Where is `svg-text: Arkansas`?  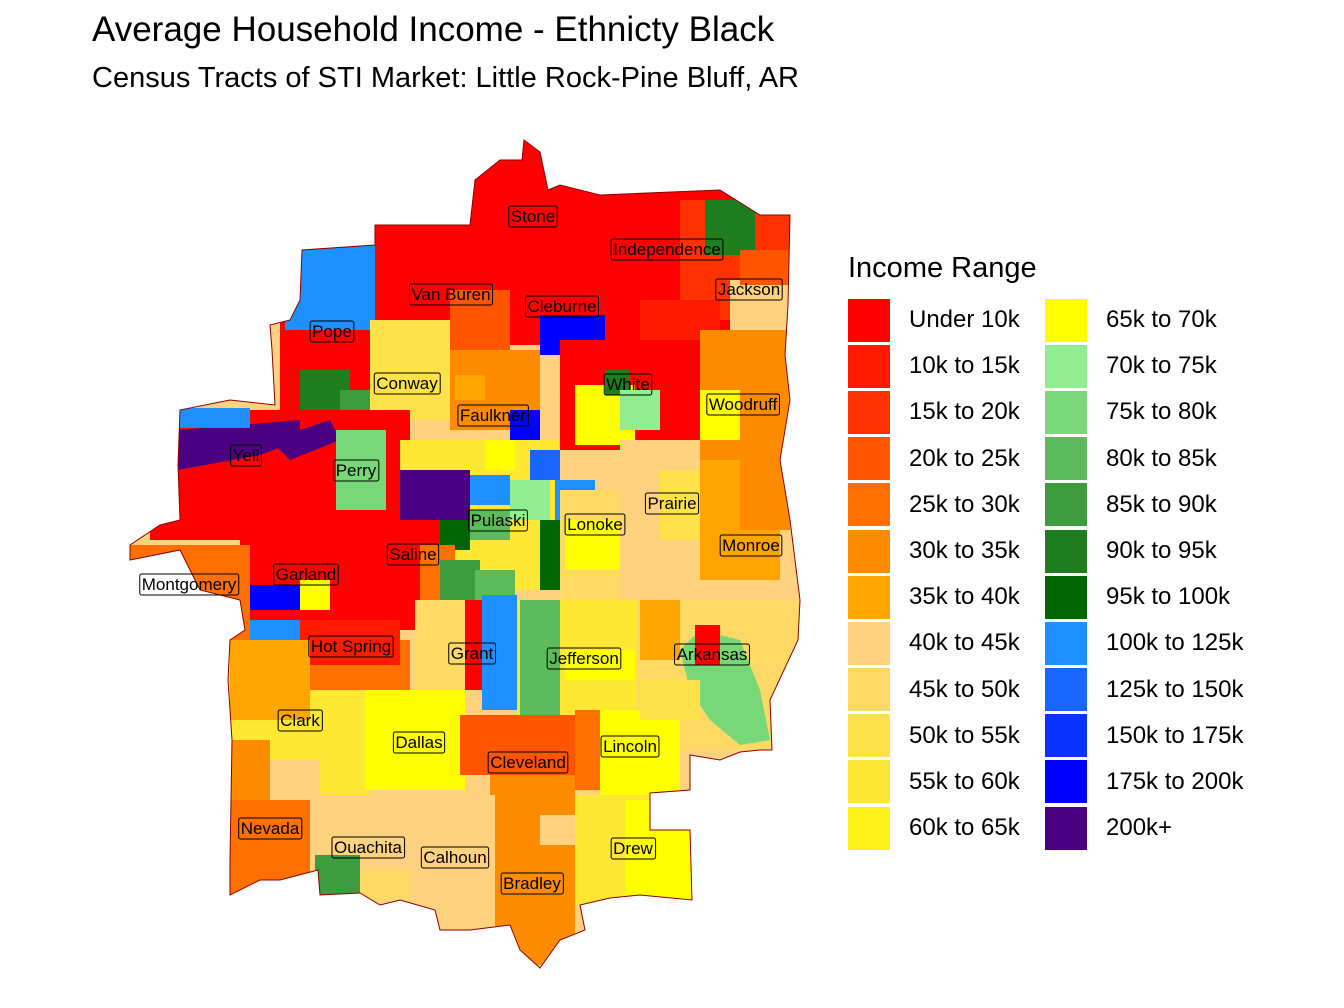
svg-text: Arkansas is located at coordinates (712, 654).